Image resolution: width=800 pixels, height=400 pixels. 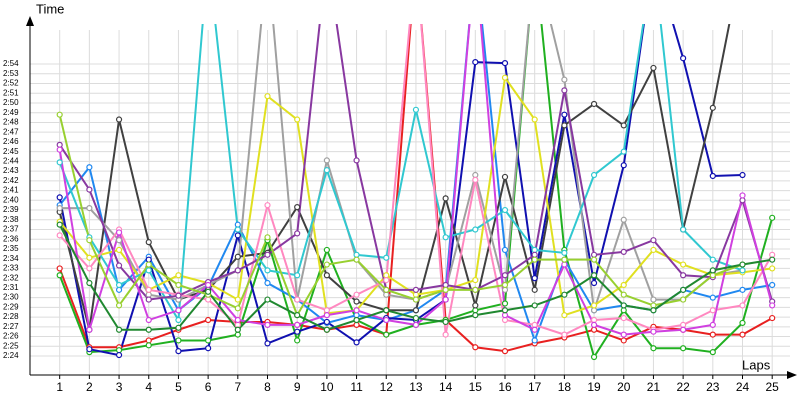 I want to click on x-tick-label: 13, so click(x=416, y=387).